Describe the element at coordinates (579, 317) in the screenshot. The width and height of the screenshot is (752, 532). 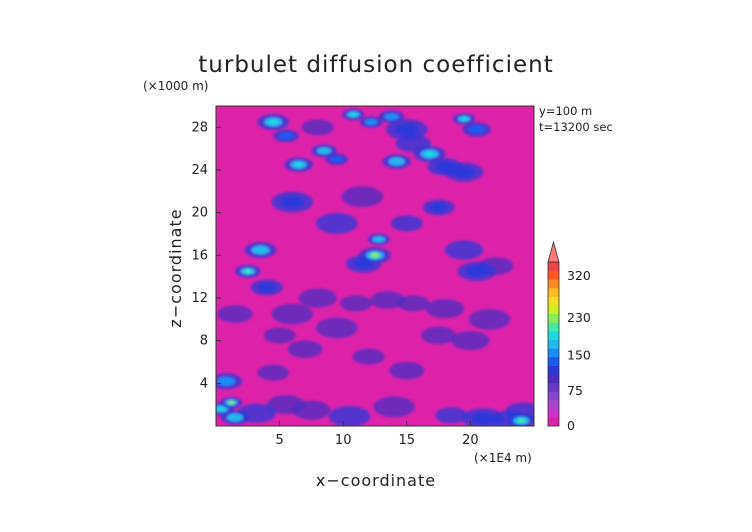
I see `colorbar-label: 230` at that location.